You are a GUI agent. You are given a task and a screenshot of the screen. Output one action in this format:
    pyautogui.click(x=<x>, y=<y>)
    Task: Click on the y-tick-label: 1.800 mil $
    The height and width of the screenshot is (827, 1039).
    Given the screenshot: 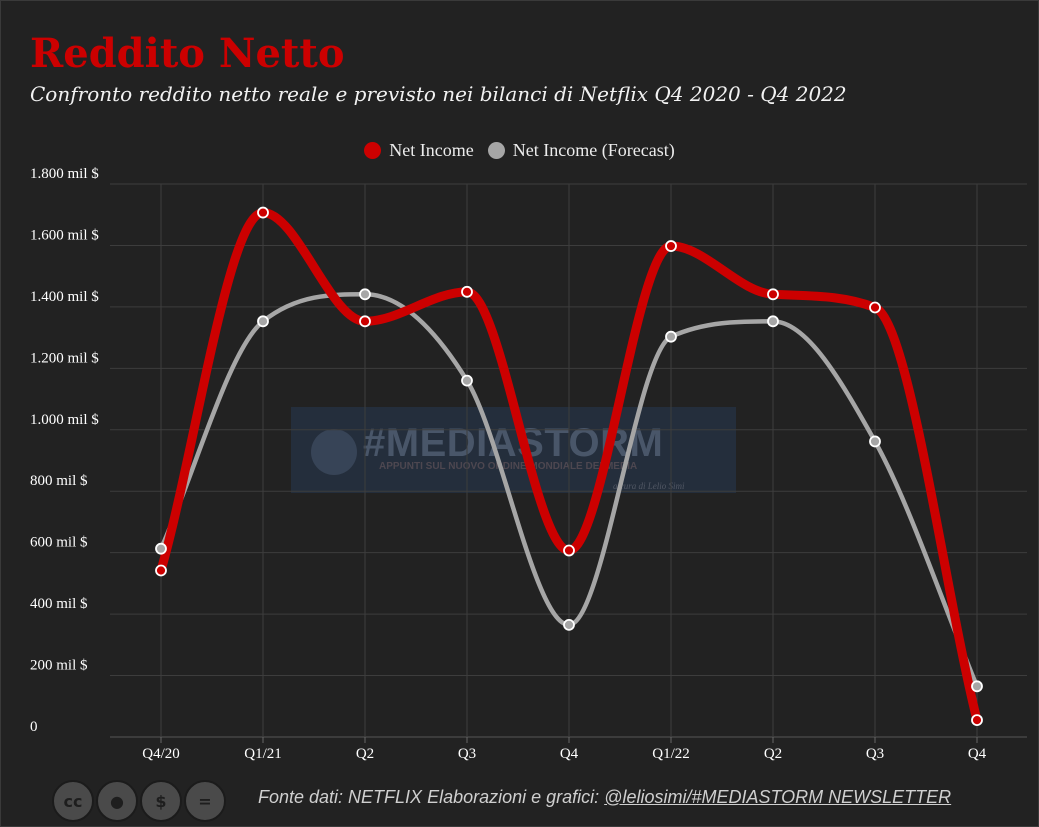 What is the action you would take?
    pyautogui.click(x=64, y=174)
    